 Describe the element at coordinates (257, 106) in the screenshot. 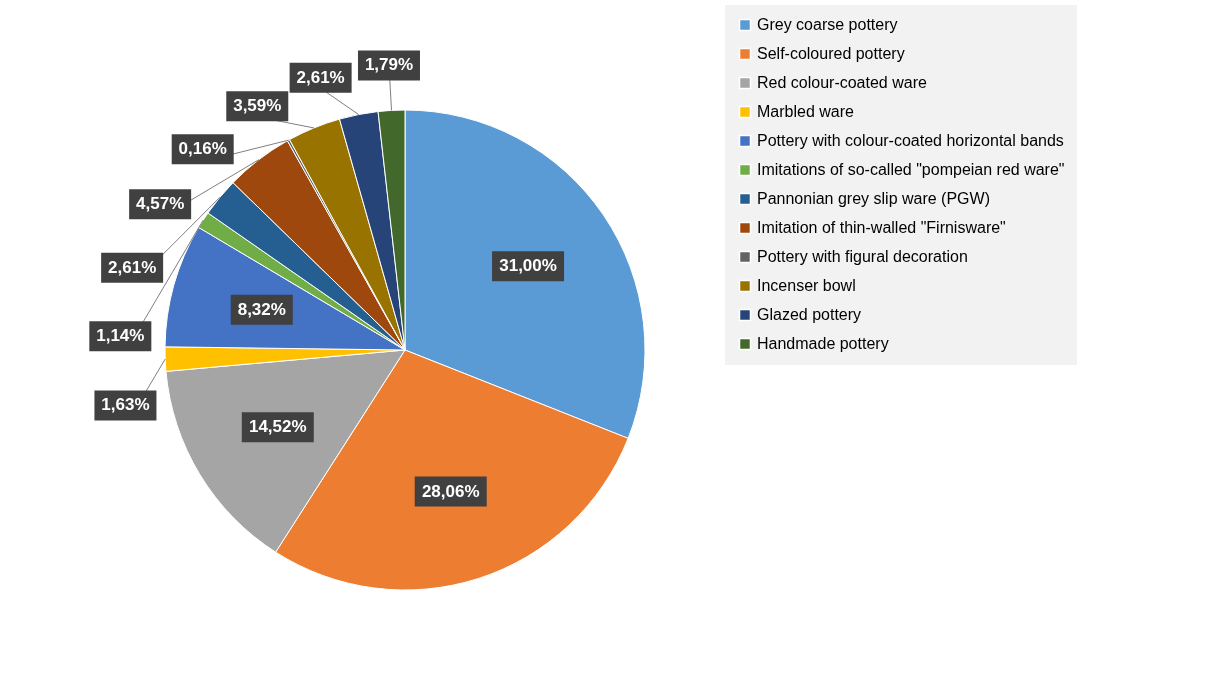

I see `data-label: 3,59%` at that location.